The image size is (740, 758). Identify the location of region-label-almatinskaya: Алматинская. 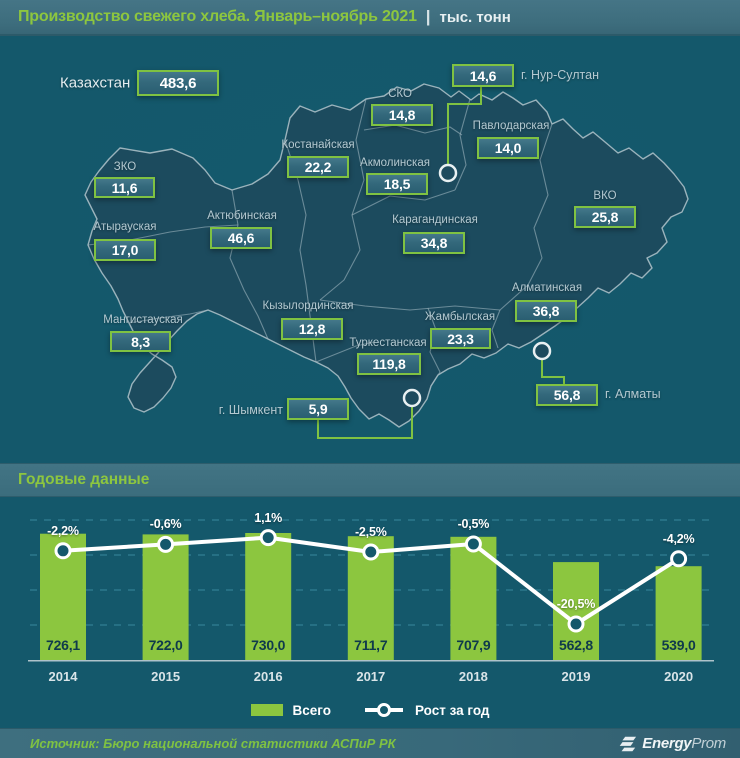
(547, 288).